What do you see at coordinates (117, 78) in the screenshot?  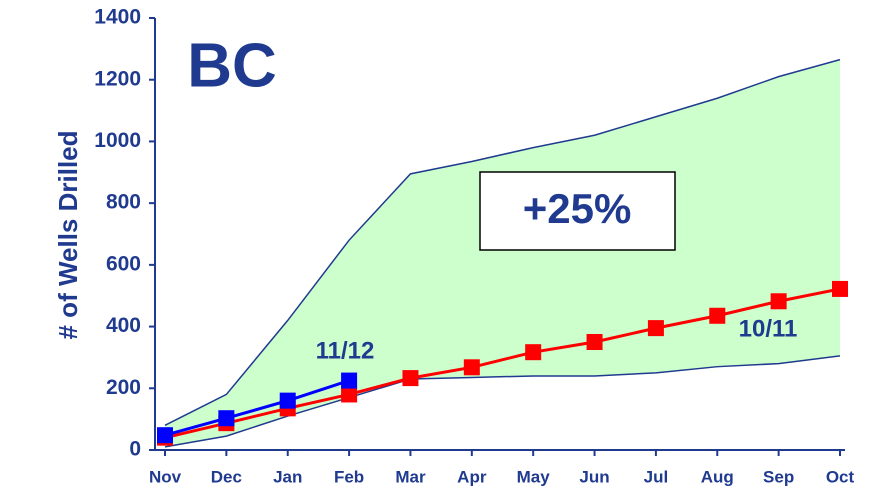 I see `y-tick-label: 1200` at bounding box center [117, 78].